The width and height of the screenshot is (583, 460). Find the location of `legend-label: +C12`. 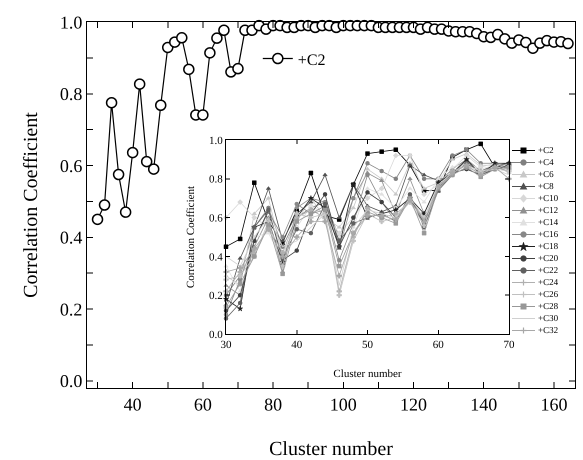

legend-label: +C12 is located at coordinates (548, 210).